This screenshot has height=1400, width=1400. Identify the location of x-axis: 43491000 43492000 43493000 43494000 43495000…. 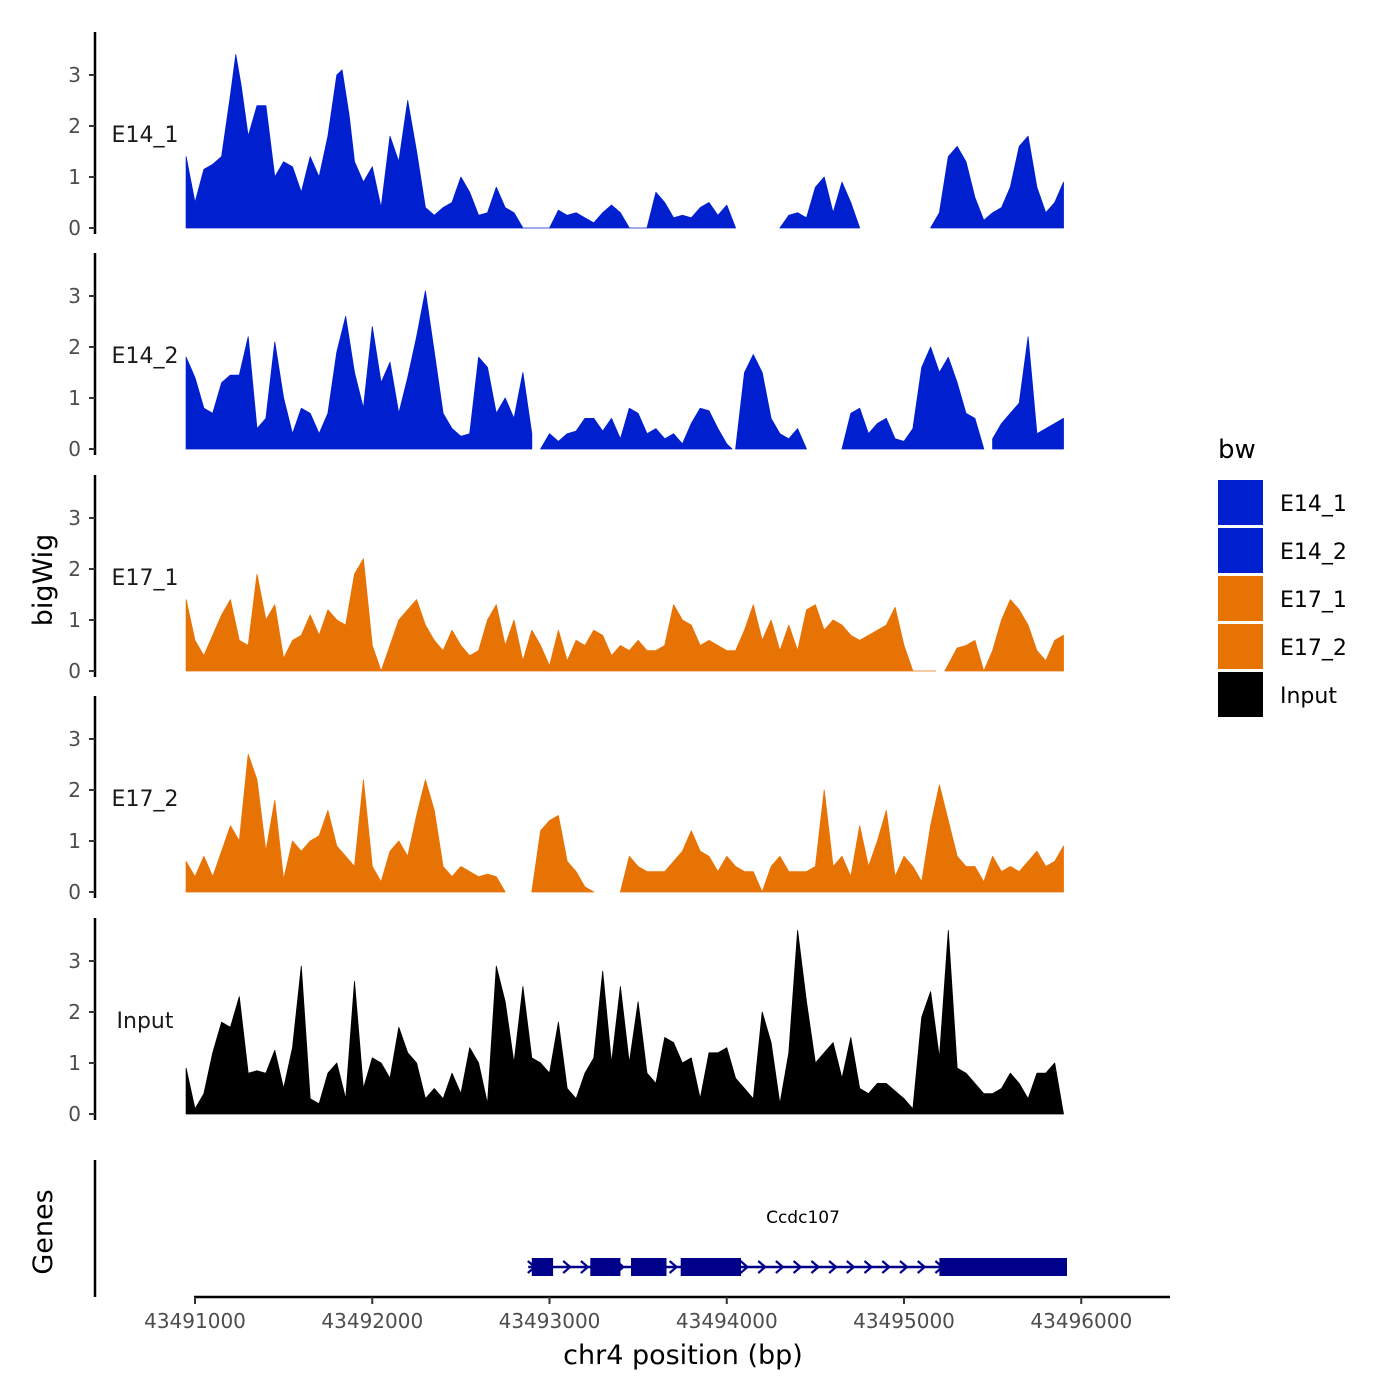
(657, 1314).